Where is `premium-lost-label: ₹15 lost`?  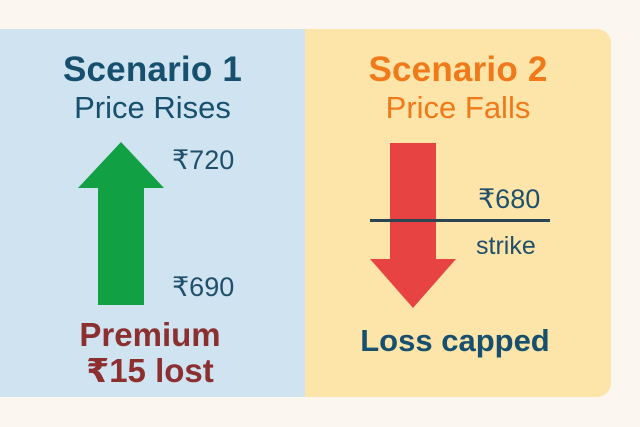
premium-lost-label: ₹15 lost is located at coordinates (150, 370).